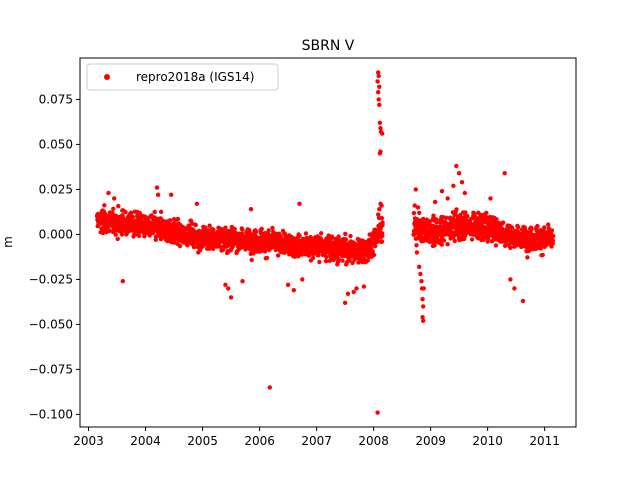  I want to click on legend-marker, so click(107, 77).